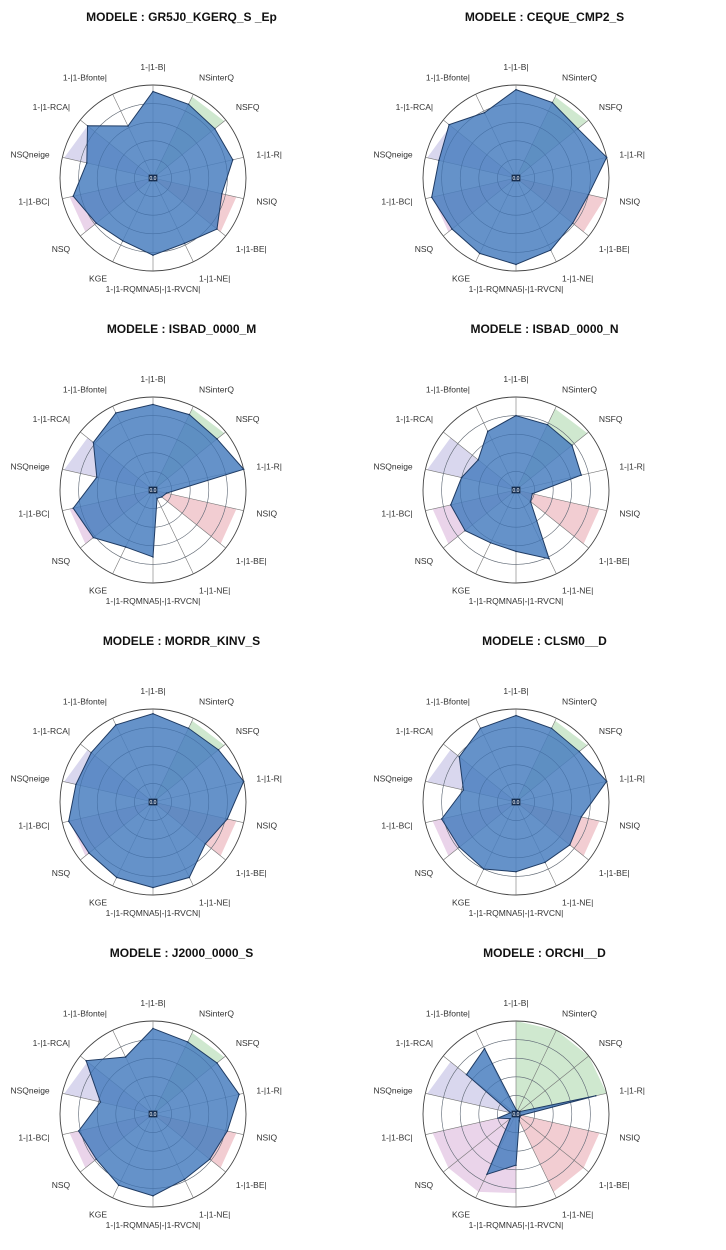  Describe the element at coordinates (577, 591) in the screenshot. I see `axis-label: 1-|1-NE|` at that location.